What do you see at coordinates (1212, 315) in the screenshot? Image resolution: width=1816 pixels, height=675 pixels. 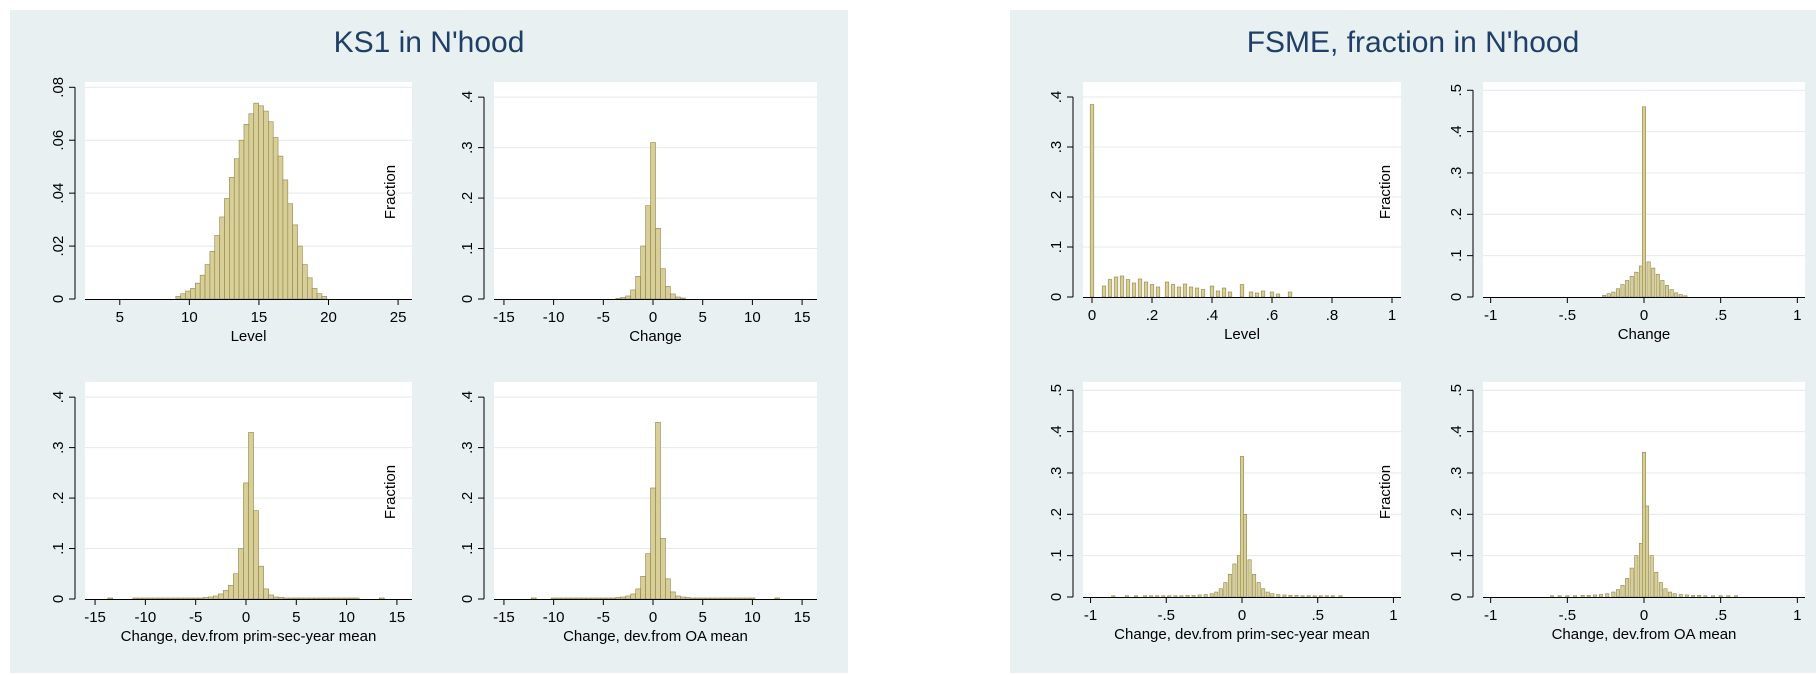 I see `x-tick-label: .4` at bounding box center [1212, 315].